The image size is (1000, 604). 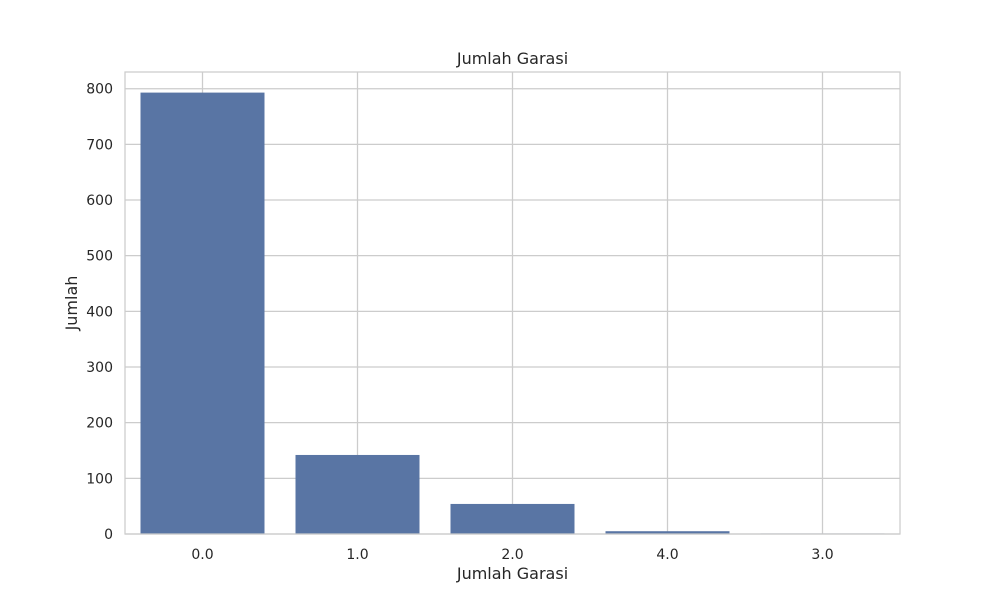 I want to click on y-tick-label: 500, so click(x=99, y=257).